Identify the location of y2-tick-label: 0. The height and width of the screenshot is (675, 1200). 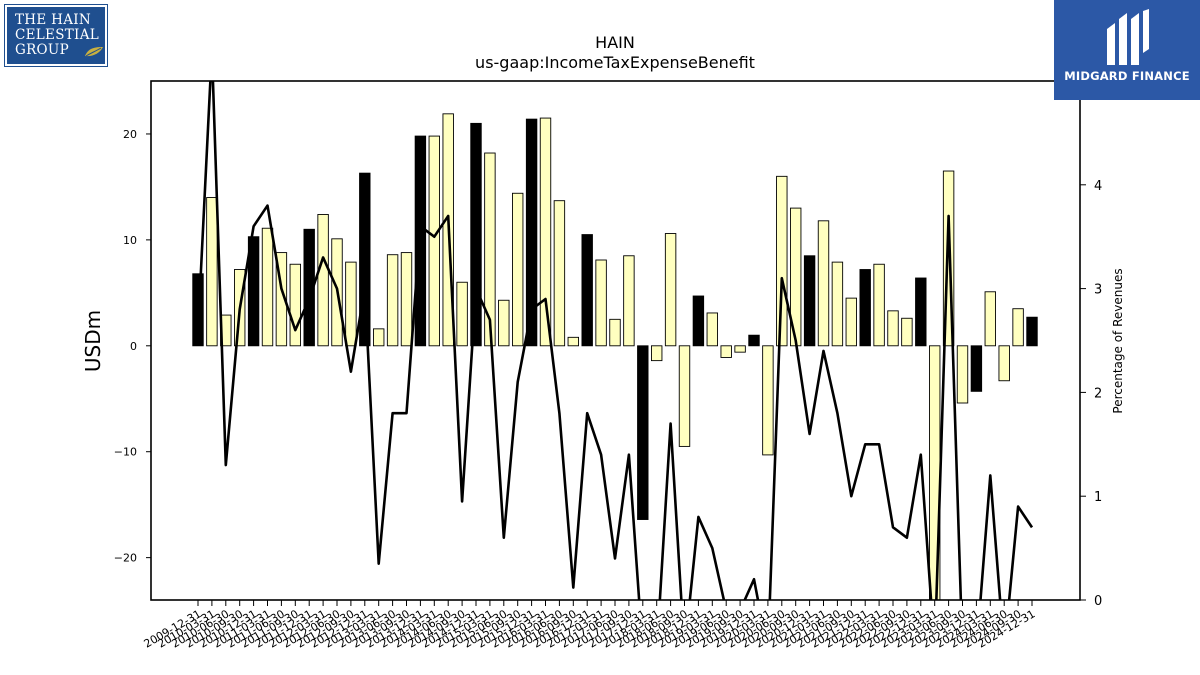
(1098, 601).